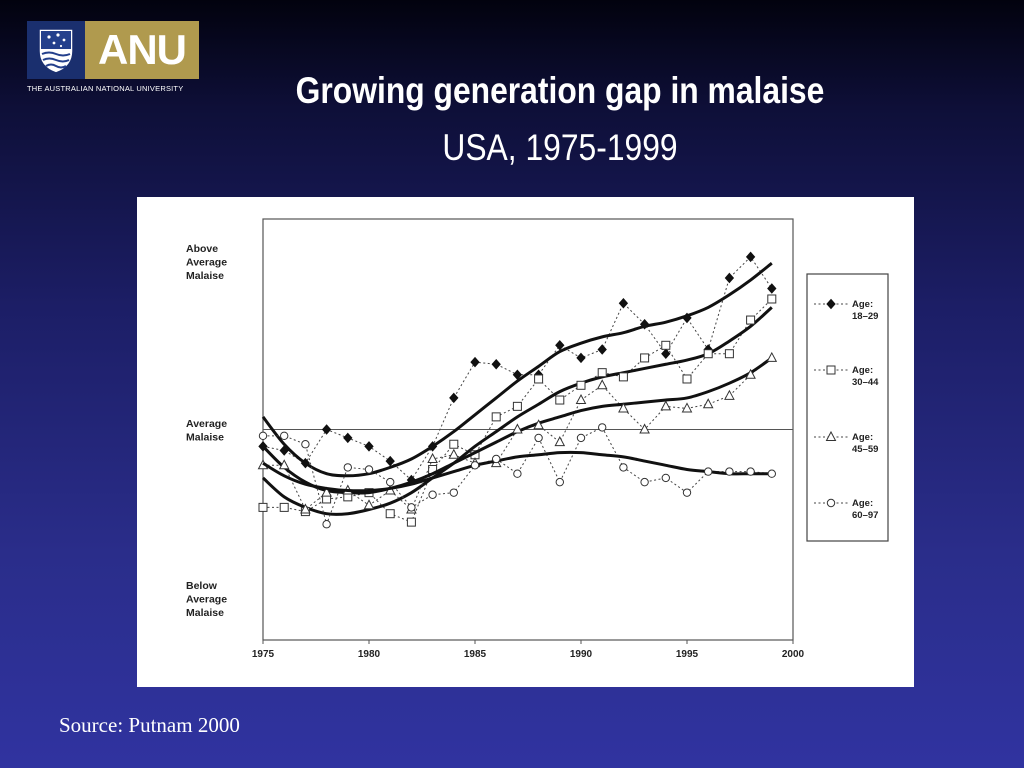 This screenshot has width=1024, height=768. What do you see at coordinates (865, 376) in the screenshot?
I see `legend-label: Age: 30–44` at bounding box center [865, 376].